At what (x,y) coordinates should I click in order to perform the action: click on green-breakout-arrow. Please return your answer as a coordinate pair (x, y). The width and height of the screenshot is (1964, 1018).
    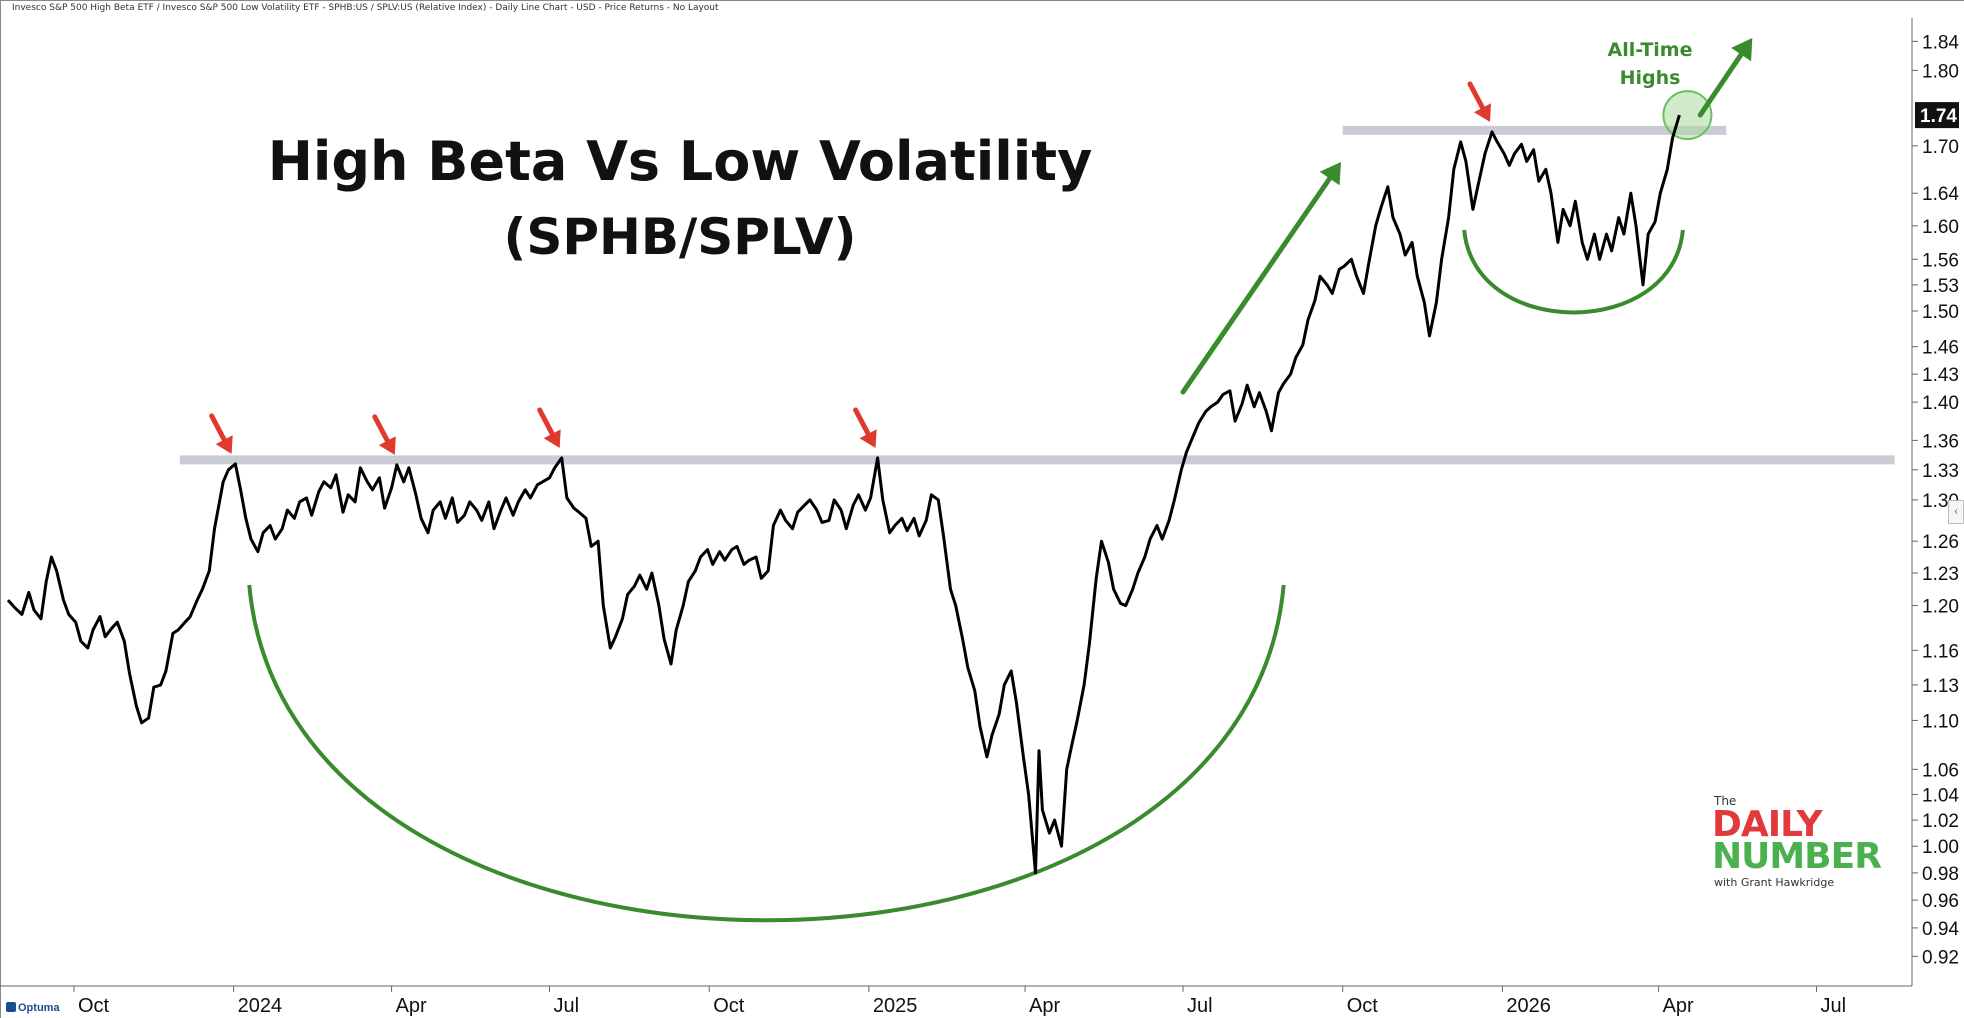
    Looking at the image, I should click on (1725, 78).